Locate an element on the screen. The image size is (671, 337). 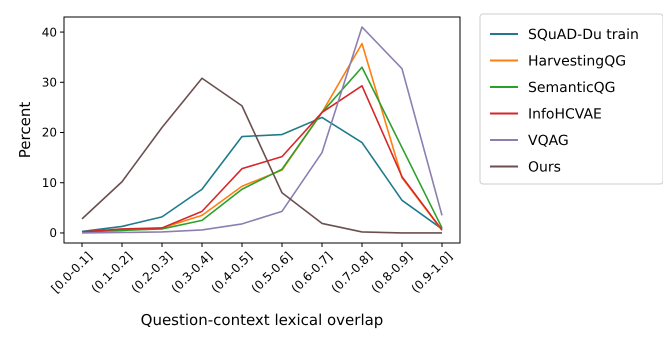
legend-label: InfoHCVAE is located at coordinates (565, 114).